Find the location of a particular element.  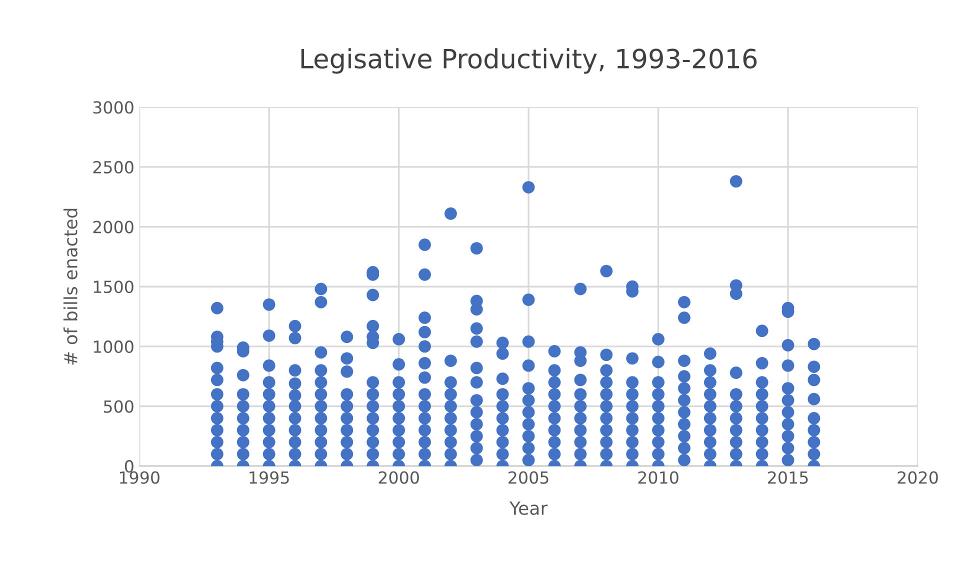

x-tick-label: 2010 is located at coordinates (658, 477).